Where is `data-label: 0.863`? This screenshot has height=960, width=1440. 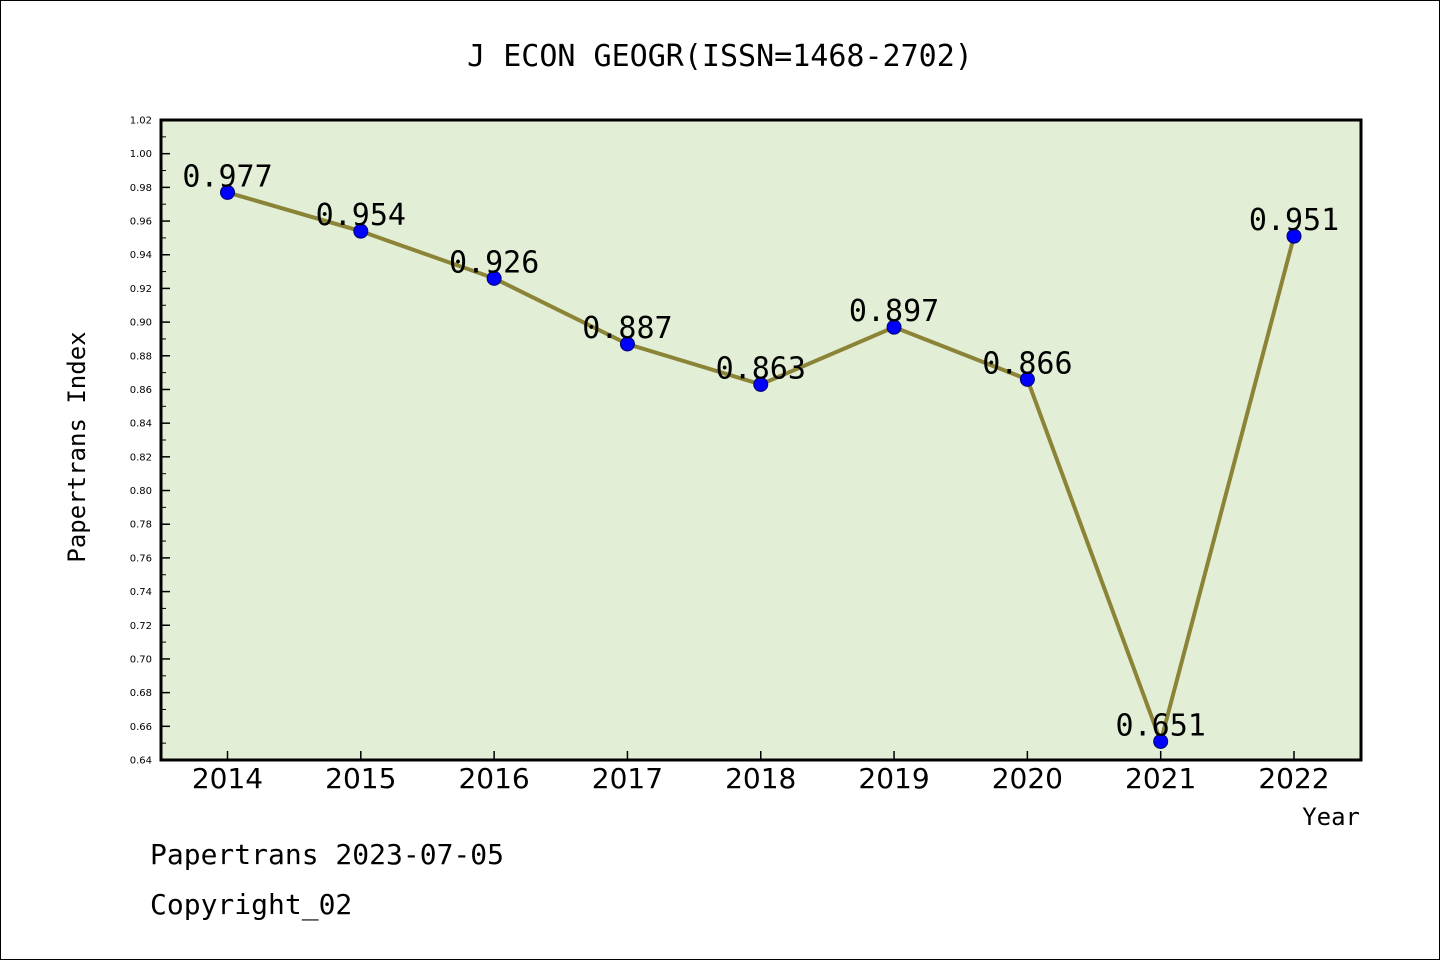 data-label: 0.863 is located at coordinates (761, 368).